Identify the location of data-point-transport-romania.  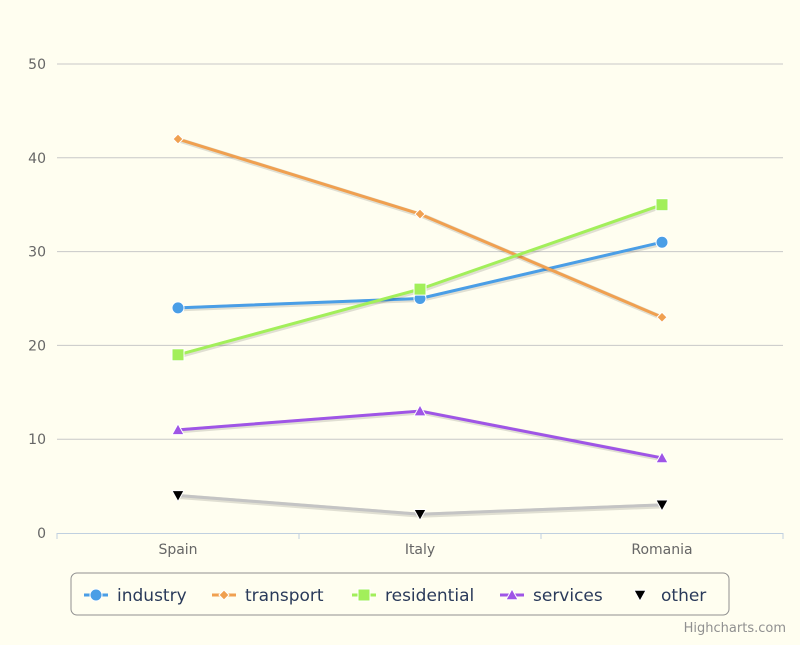
(662, 317).